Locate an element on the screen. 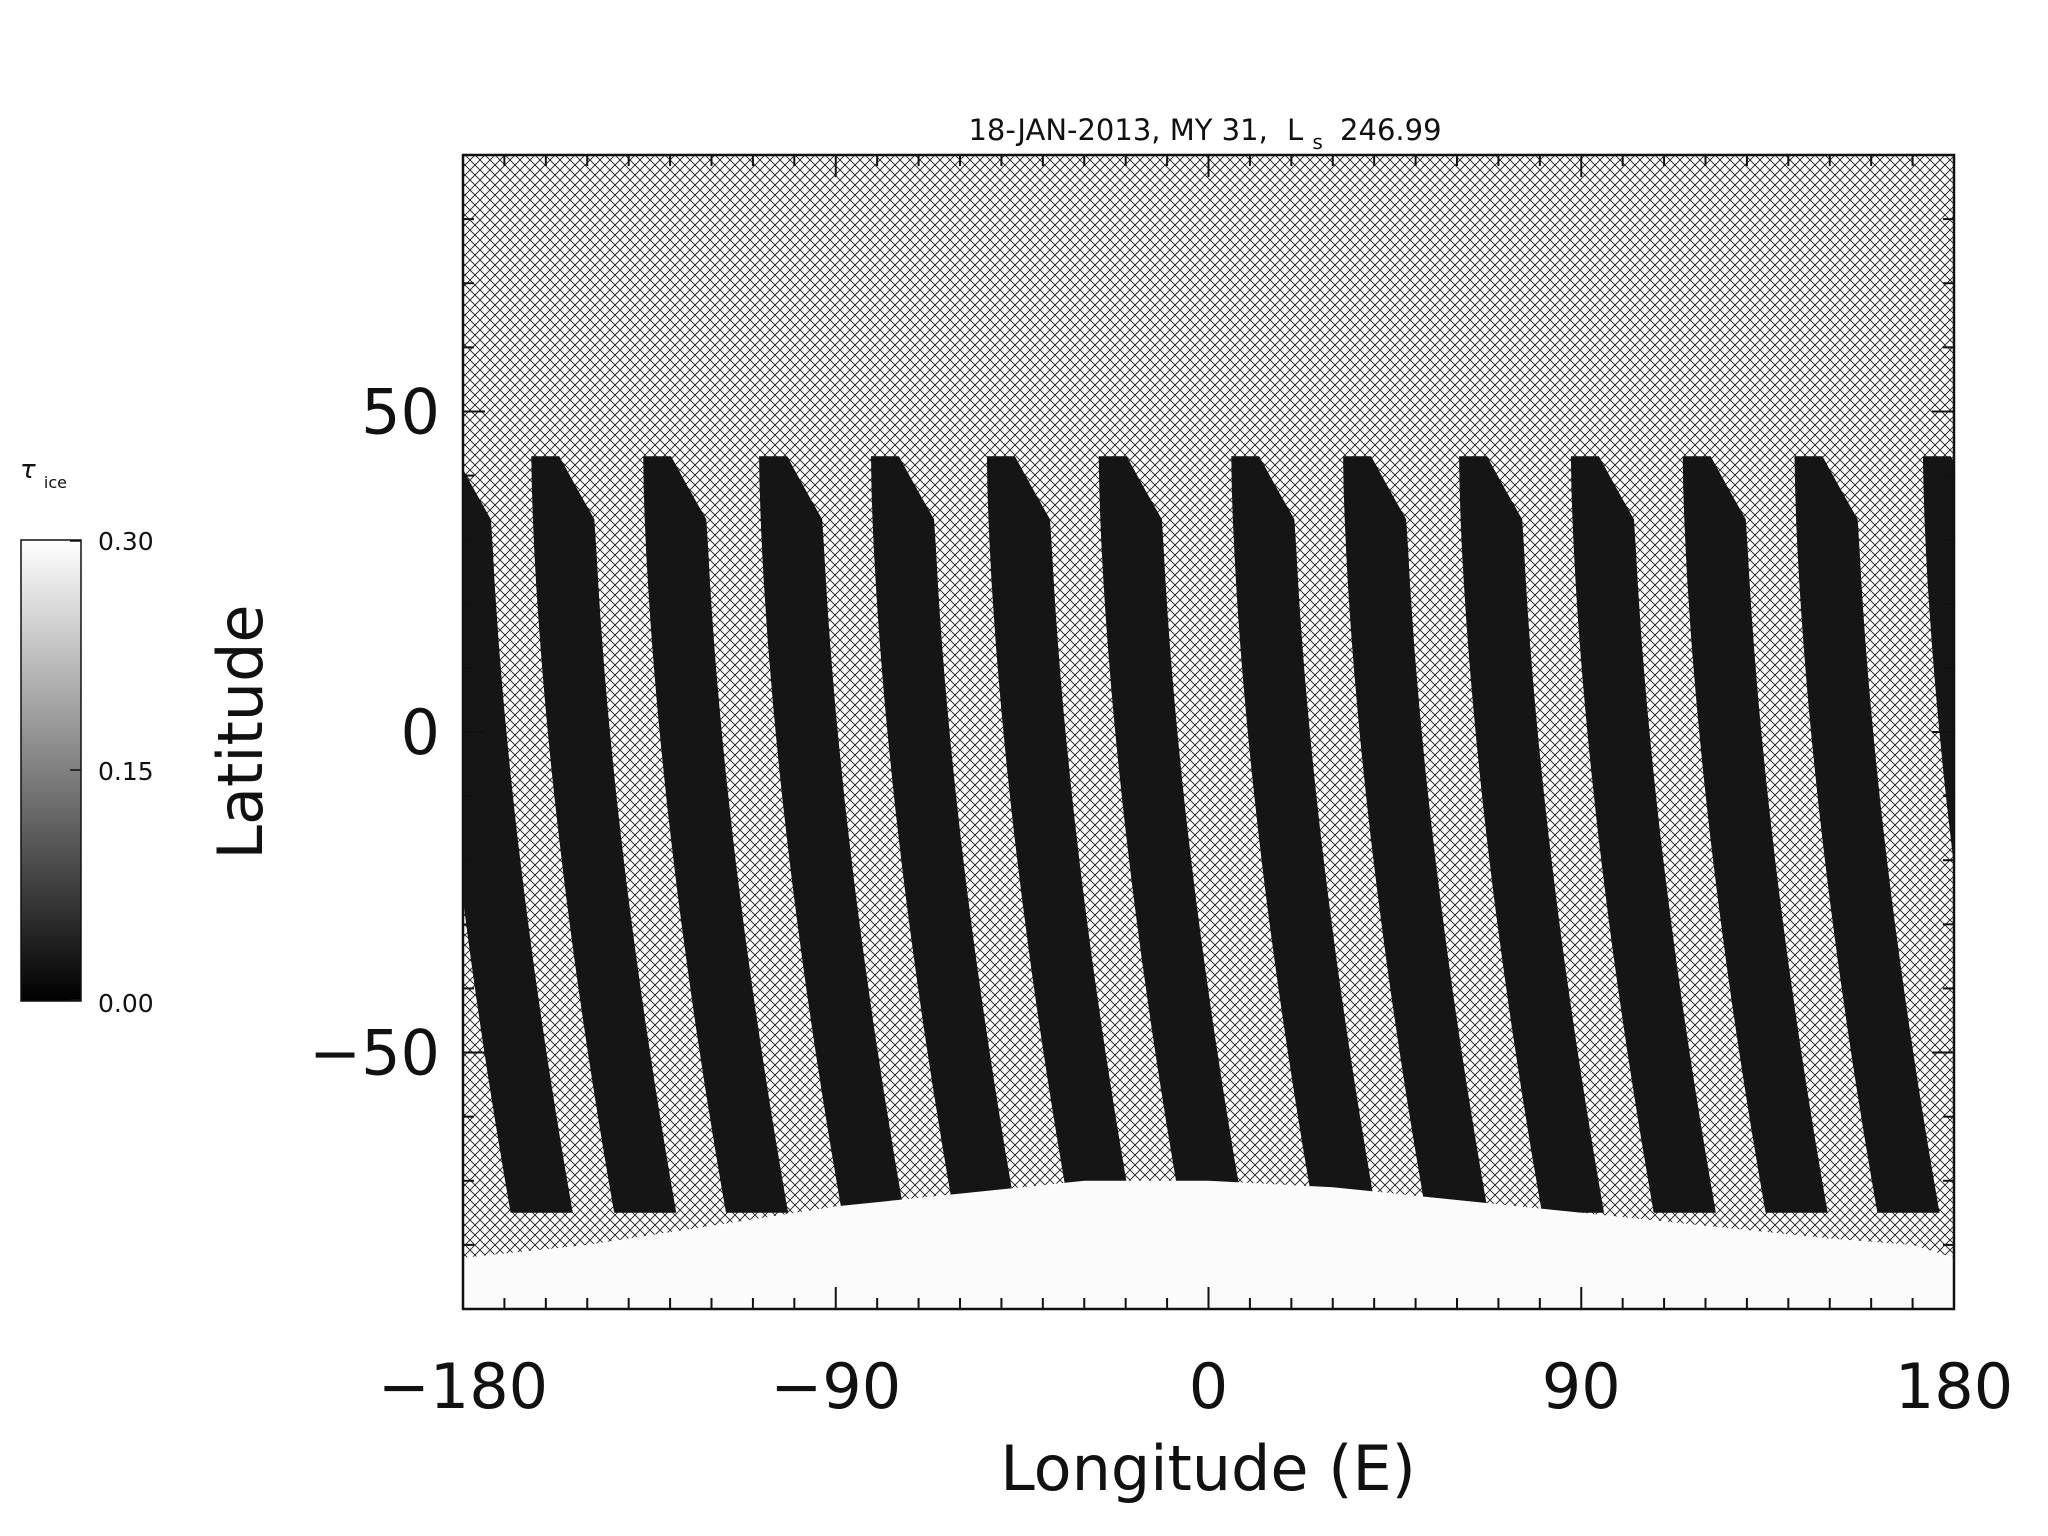 Image resolution: width=2048 pixels, height=1536 pixels. x-axis-label: Longitude (E) is located at coordinates (1208, 1468).